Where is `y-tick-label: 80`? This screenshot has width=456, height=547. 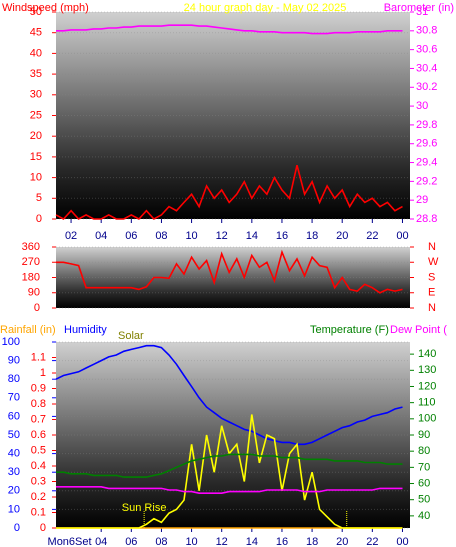
y-tick-label: 80 is located at coordinates (14, 379).